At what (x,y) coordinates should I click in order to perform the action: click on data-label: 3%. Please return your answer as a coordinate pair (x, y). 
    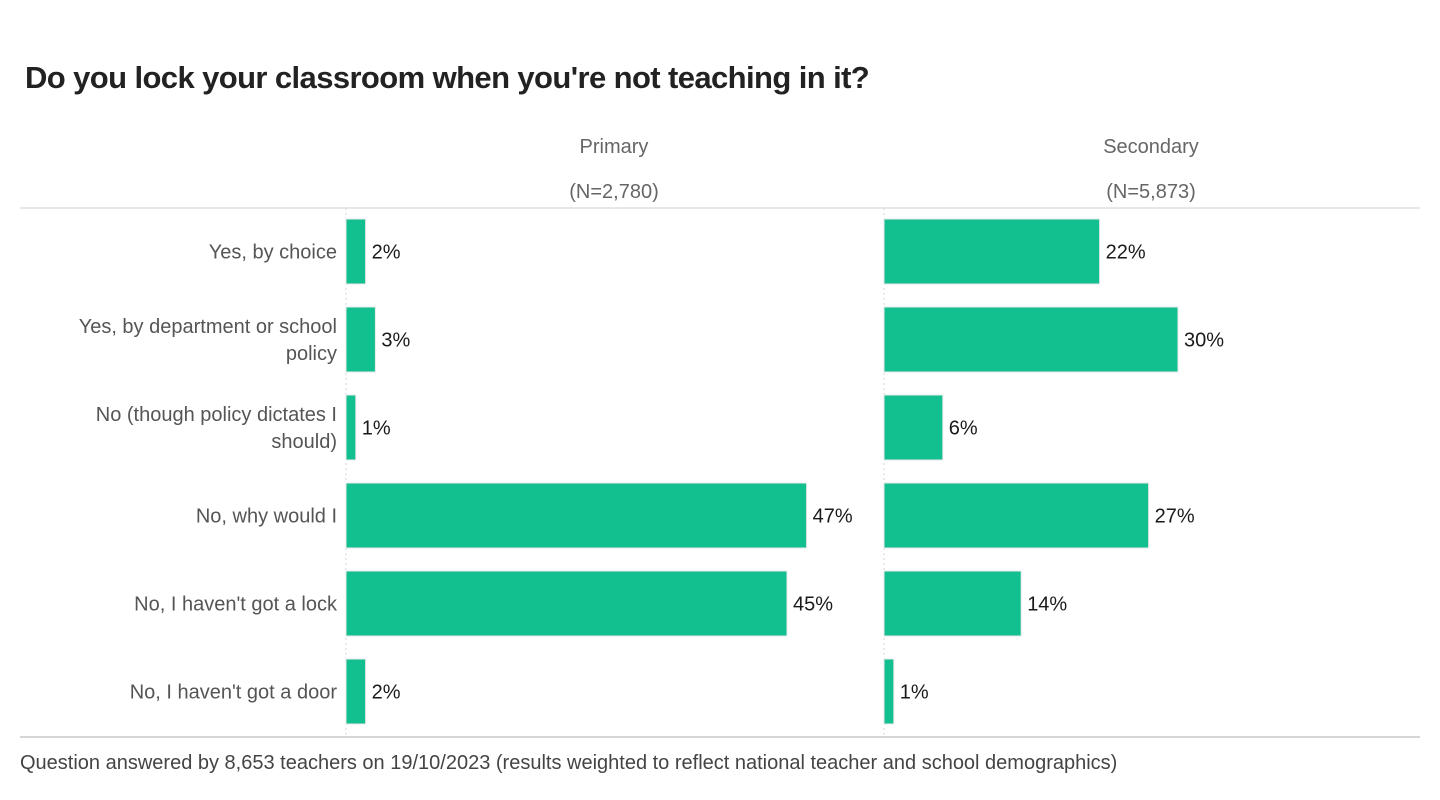
    Looking at the image, I should click on (395, 341).